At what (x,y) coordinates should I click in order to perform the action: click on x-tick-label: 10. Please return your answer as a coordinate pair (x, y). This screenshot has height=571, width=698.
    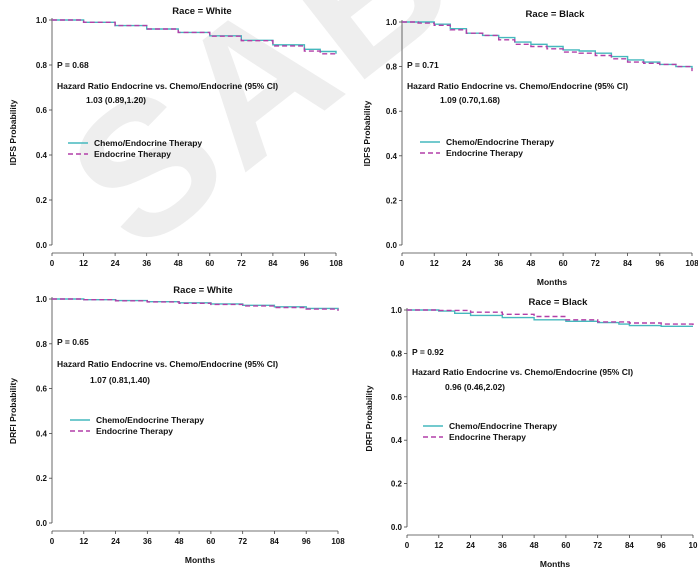
    Looking at the image, I should click on (693, 545).